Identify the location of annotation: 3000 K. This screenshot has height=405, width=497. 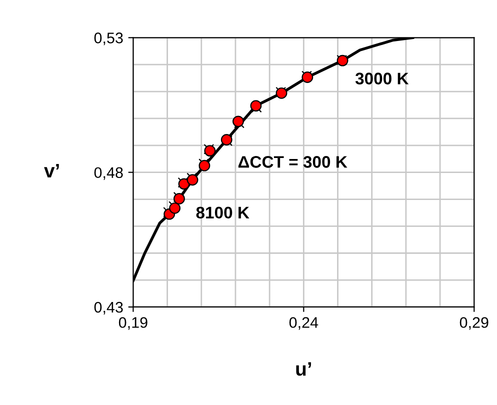
(382, 78).